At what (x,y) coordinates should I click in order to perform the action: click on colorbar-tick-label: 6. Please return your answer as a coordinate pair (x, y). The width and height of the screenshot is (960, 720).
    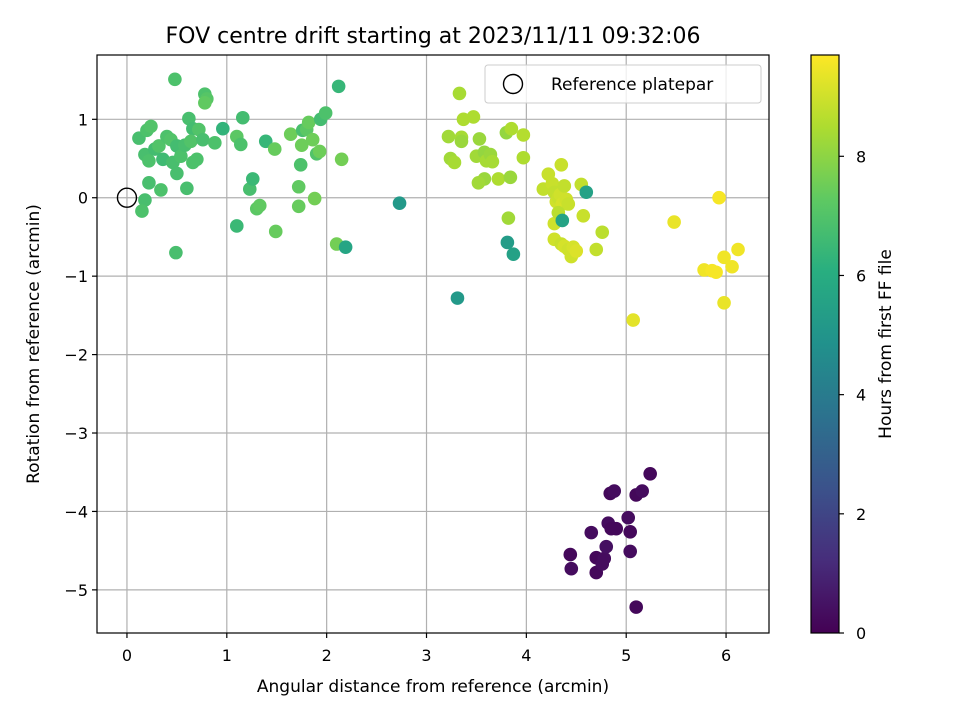
    Looking at the image, I should click on (861, 275).